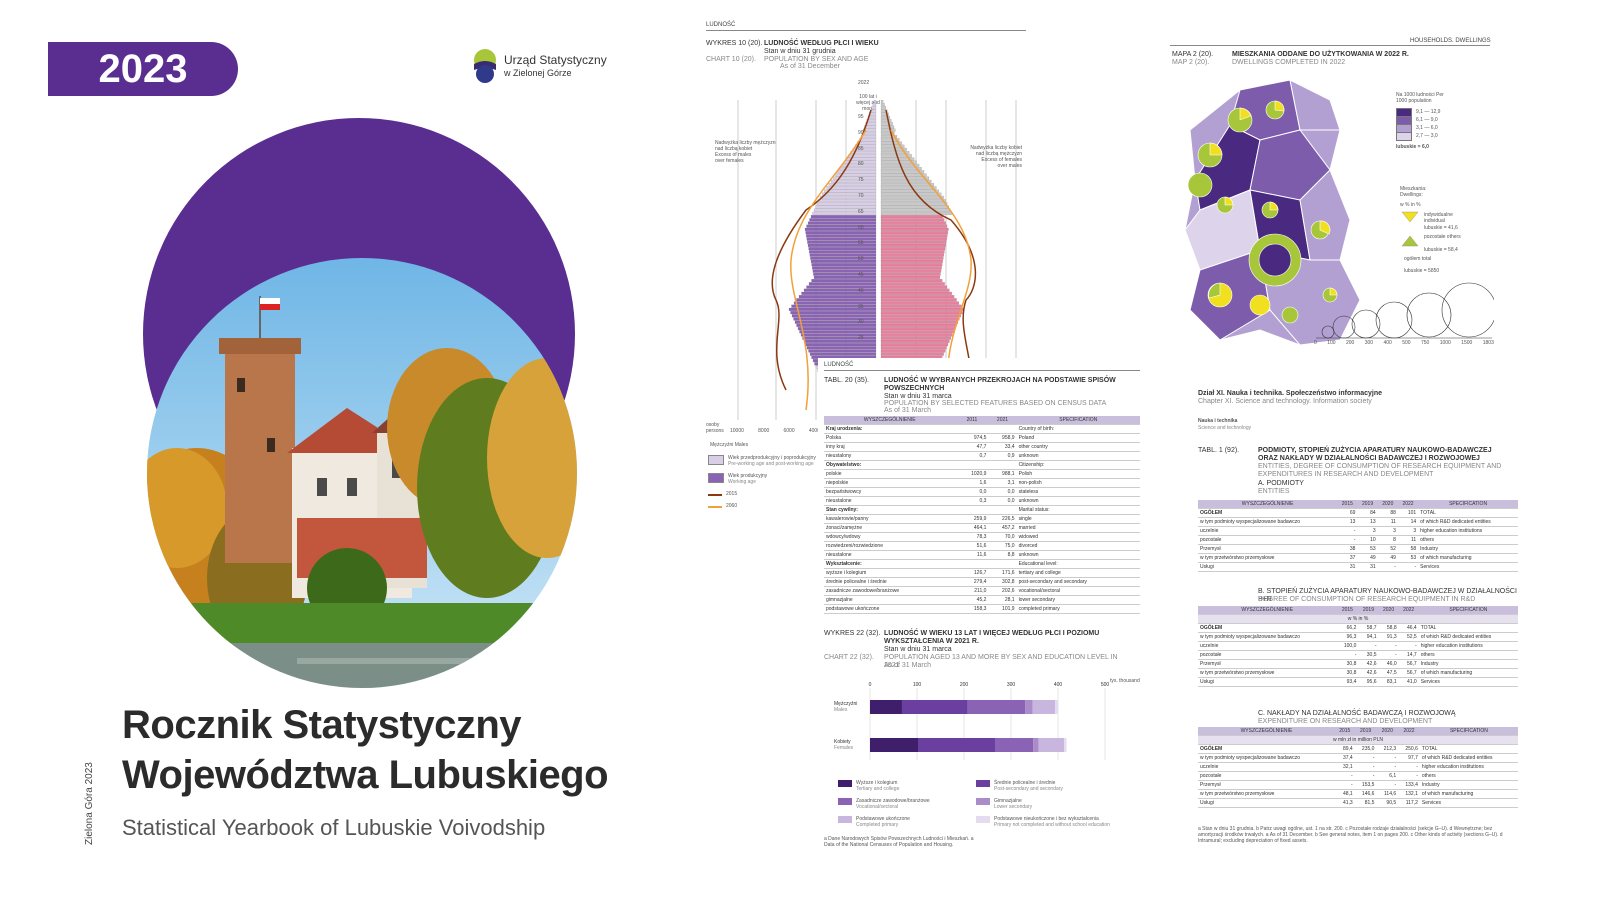  What do you see at coordinates (1369, 343) in the screenshot?
I see `scale-tick: 300` at bounding box center [1369, 343].